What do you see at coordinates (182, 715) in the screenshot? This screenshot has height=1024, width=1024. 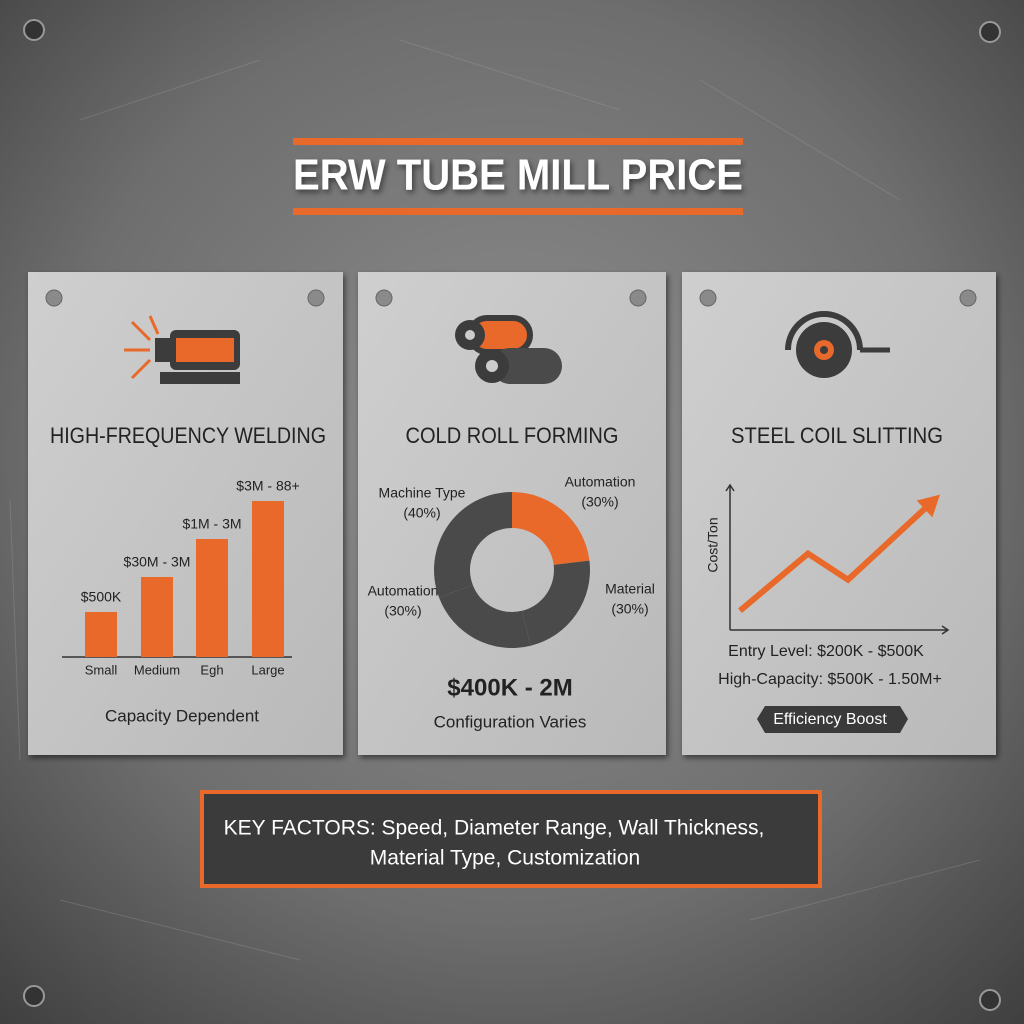 I see `caption: Capacity Dependent` at bounding box center [182, 715].